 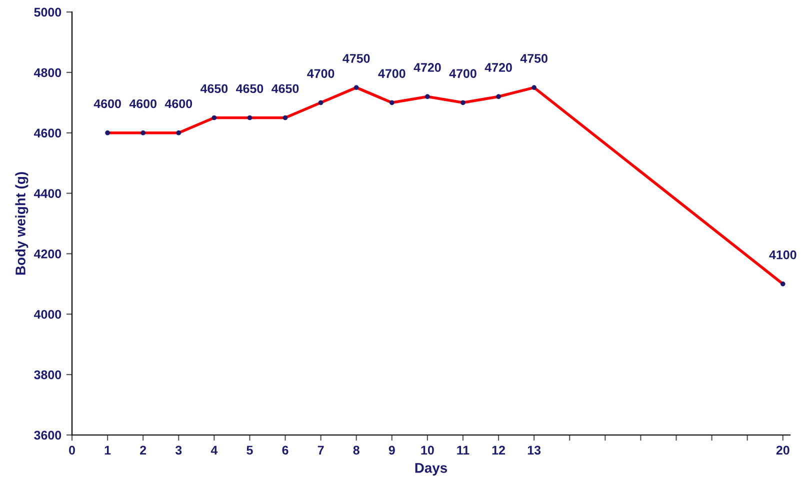 I want to click on y-tick-label: 4200, so click(x=48, y=254).